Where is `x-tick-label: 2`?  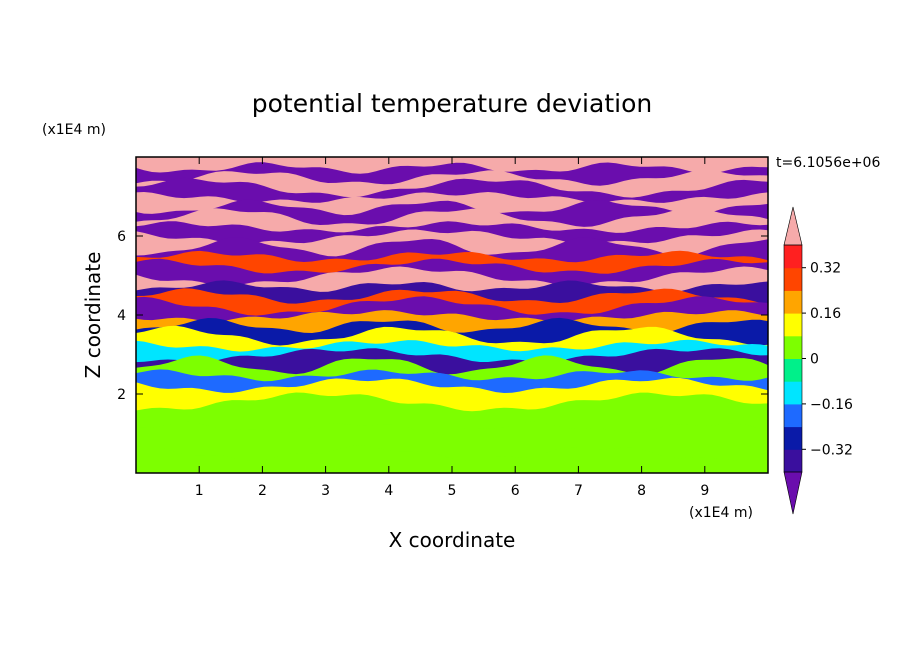 x-tick-label: 2 is located at coordinates (262, 491).